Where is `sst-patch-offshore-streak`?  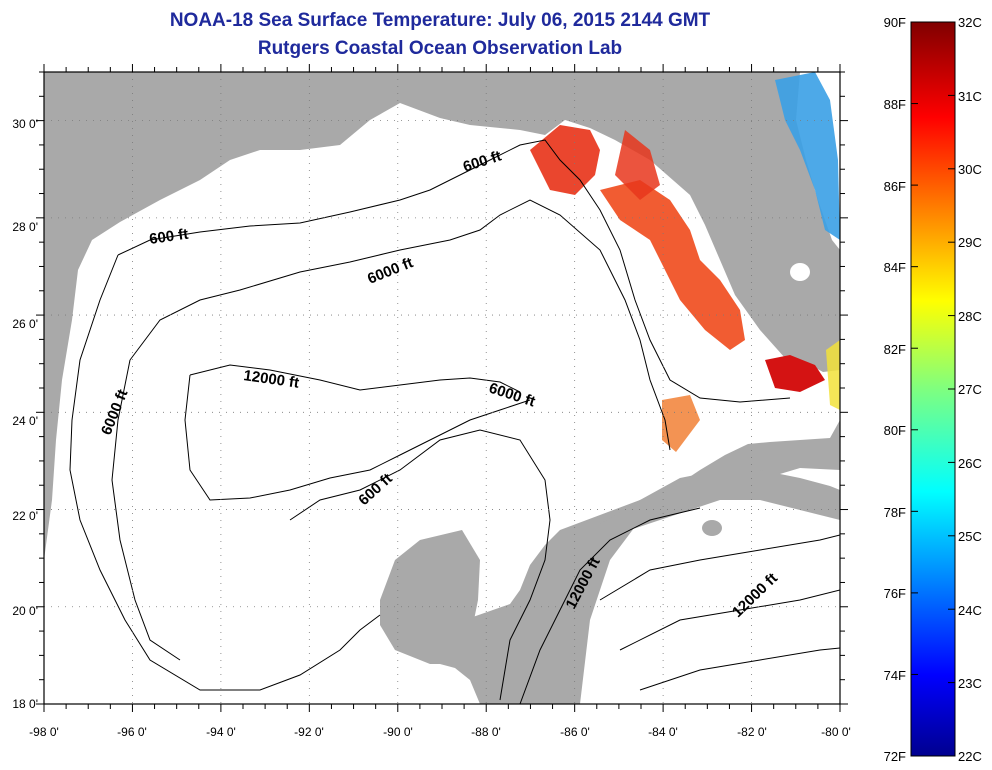
sst-patch-offshore-streak is located at coordinates (637, 165).